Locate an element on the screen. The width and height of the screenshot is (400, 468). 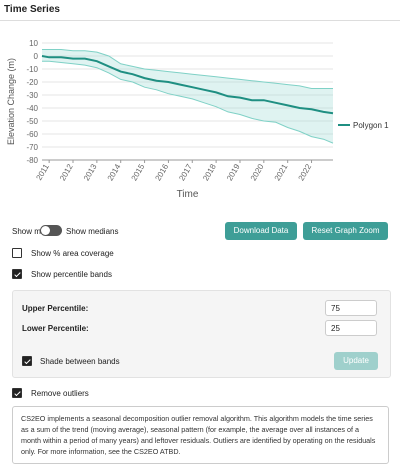
band-lower is located at coordinates (188, 102).